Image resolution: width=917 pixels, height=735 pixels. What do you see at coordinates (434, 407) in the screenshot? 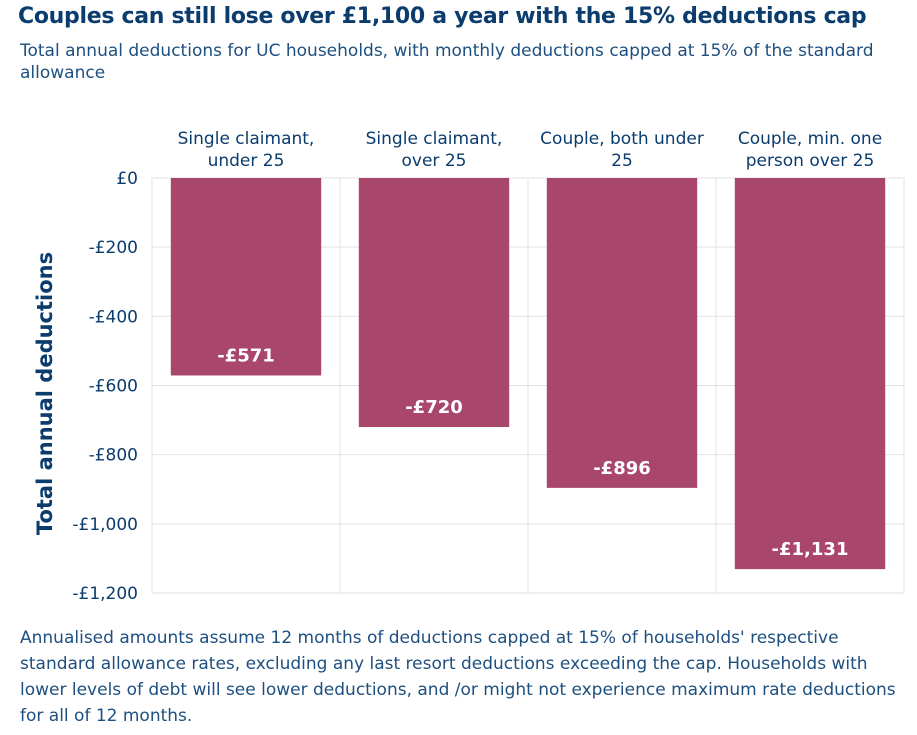
I see `bar-data-label: -£720` at bounding box center [434, 407].